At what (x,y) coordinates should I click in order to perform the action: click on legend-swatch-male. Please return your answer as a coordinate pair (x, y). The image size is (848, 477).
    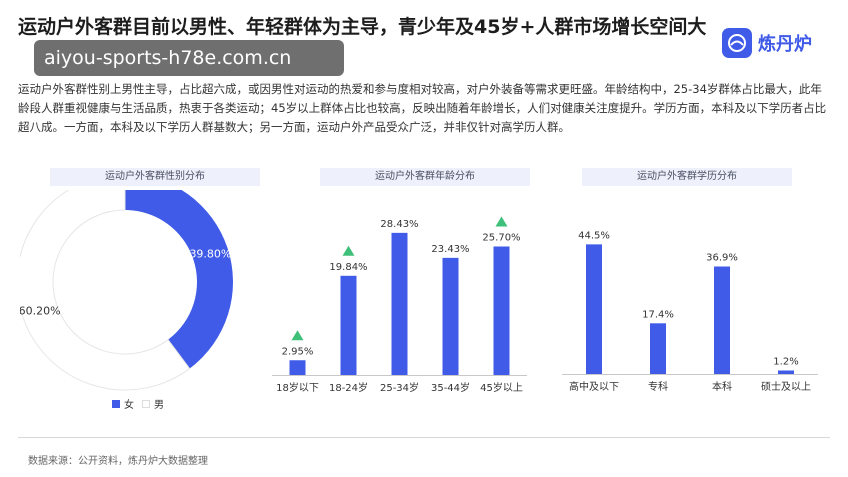
    Looking at the image, I should click on (146, 403).